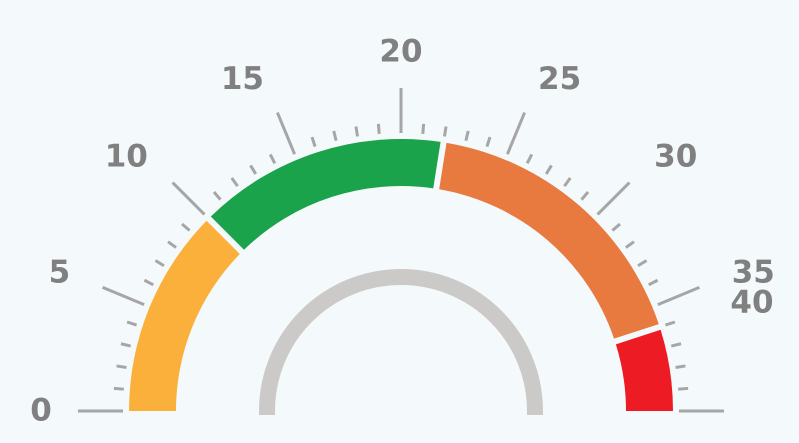 This screenshot has width=799, height=443. What do you see at coordinates (242, 79) in the screenshot?
I see `tick-label-15: 15` at bounding box center [242, 79].